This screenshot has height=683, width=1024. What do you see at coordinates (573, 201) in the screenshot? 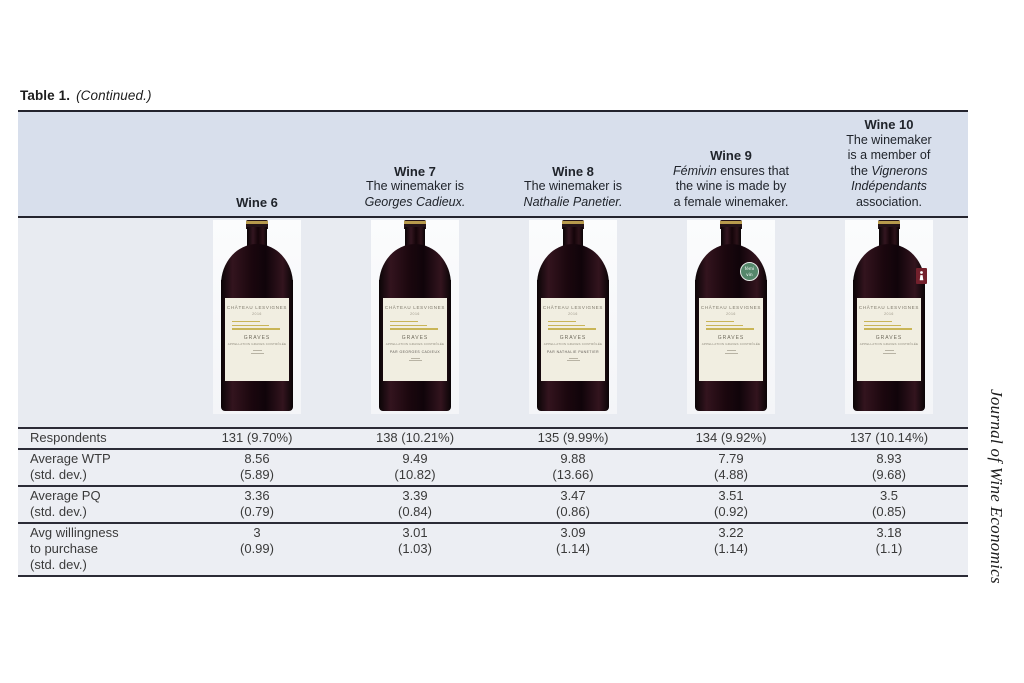
I see `wine-description-line: Nathalie Panetier.` at bounding box center [573, 201].